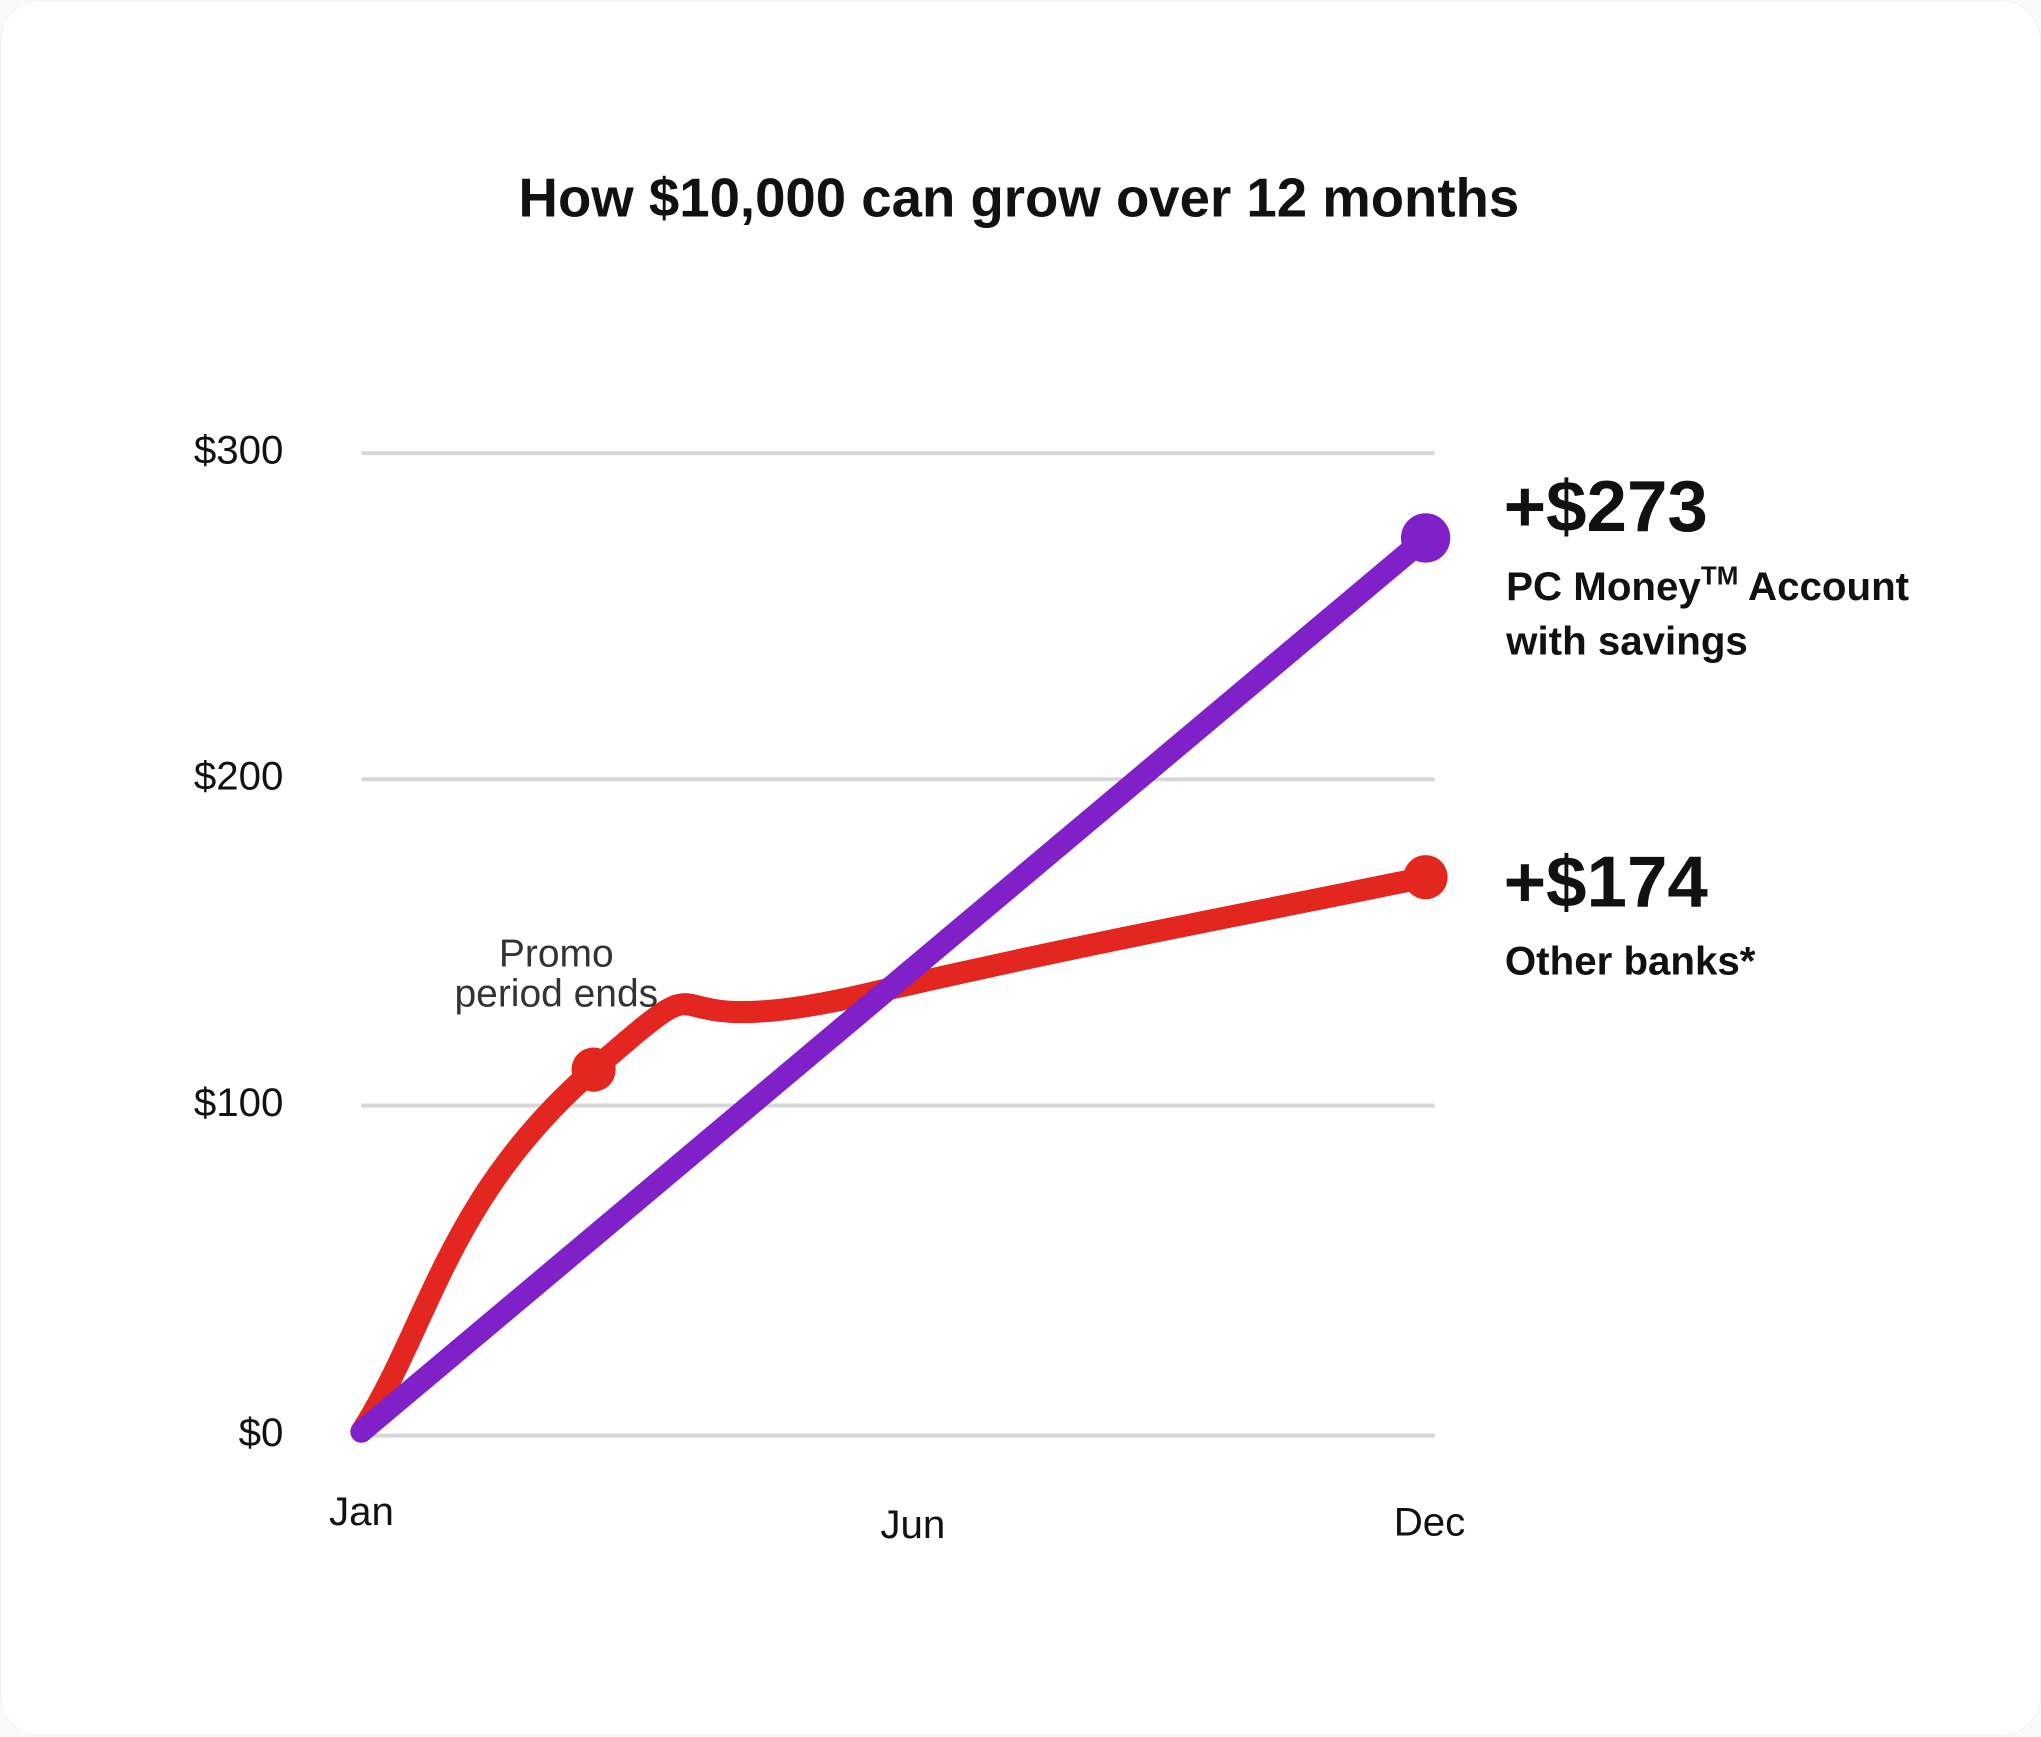 The image size is (2041, 1737). I want to click on x-tick-label: Jun, so click(912, 1524).